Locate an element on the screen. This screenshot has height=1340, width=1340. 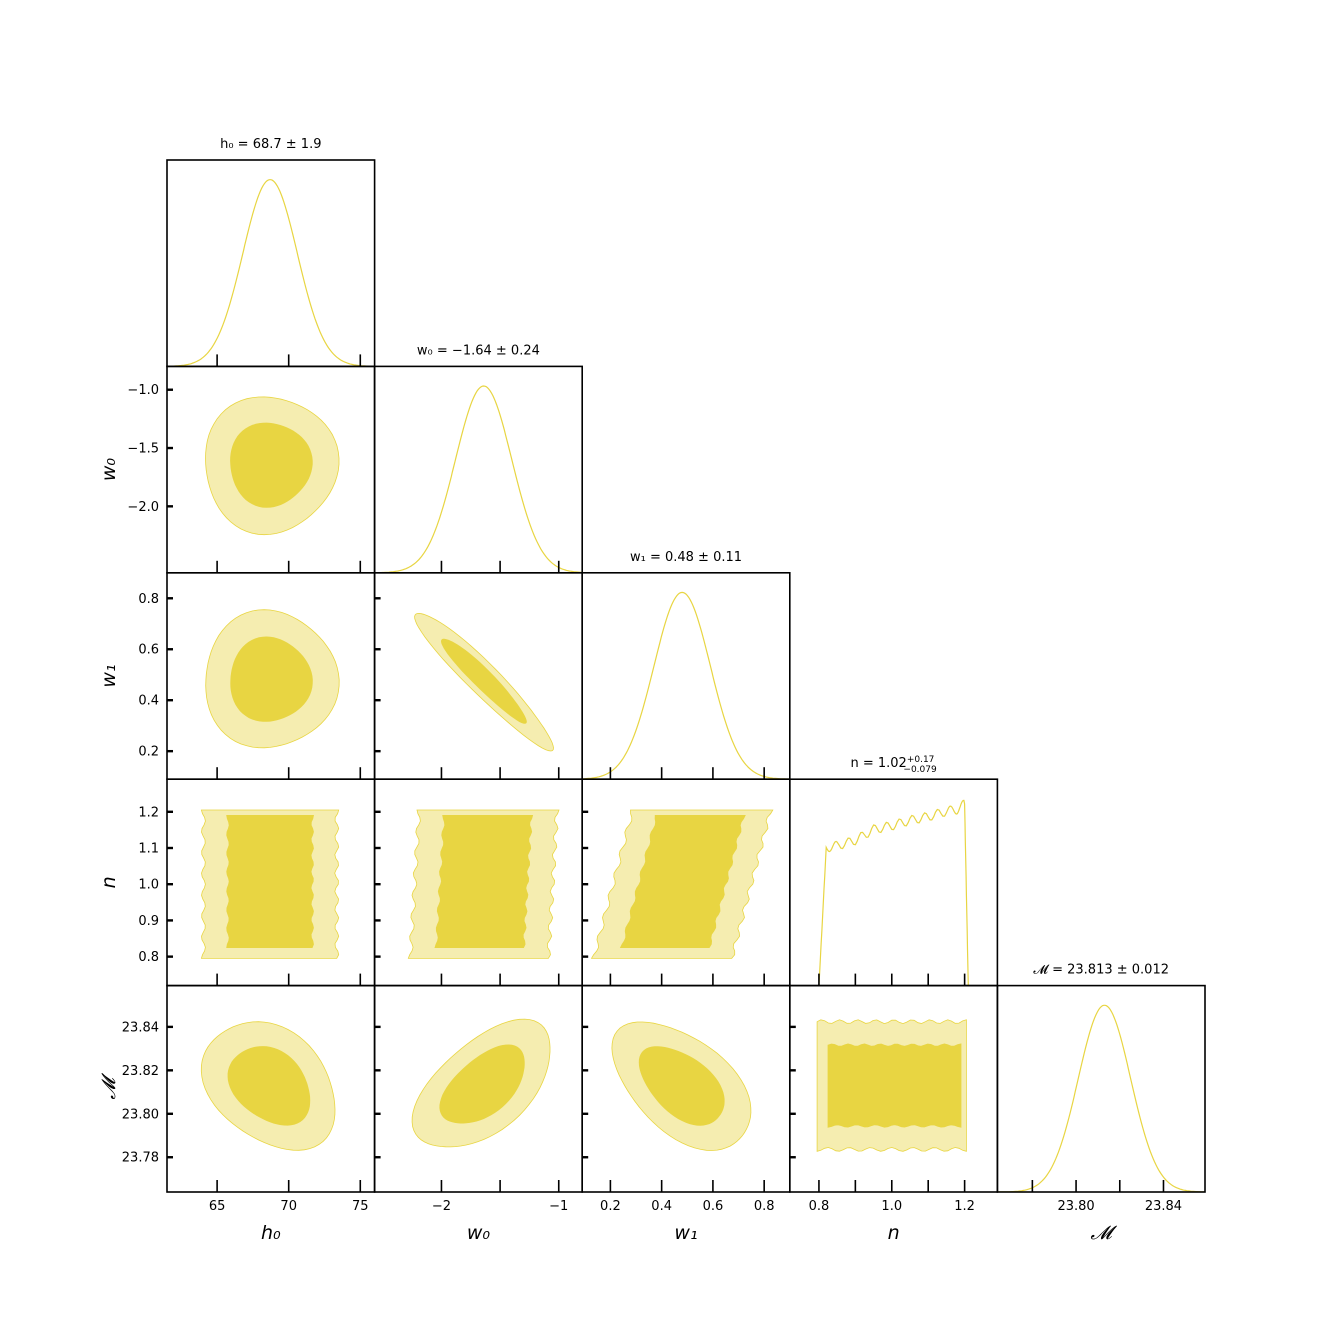
contour-panel-w0-vs-h0 is located at coordinates (272, 466).